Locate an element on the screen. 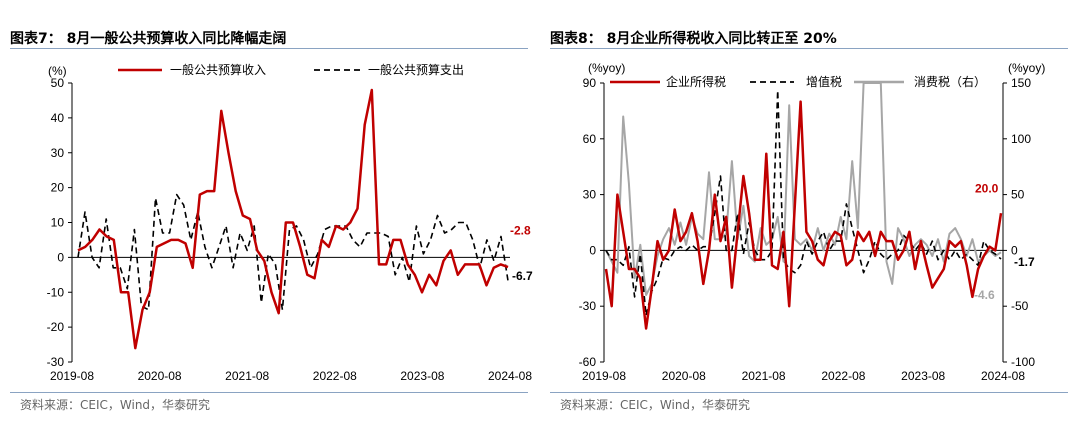  y-tick-label: -10 is located at coordinates (56, 292).